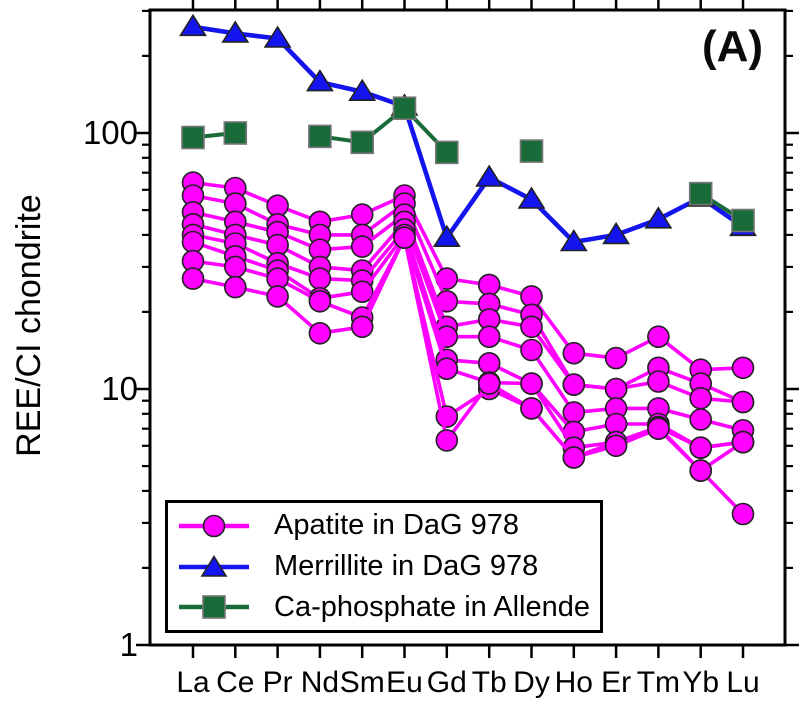  What do you see at coordinates (574, 384) in the screenshot?
I see `apatite-3-pt-Ho` at bounding box center [574, 384].